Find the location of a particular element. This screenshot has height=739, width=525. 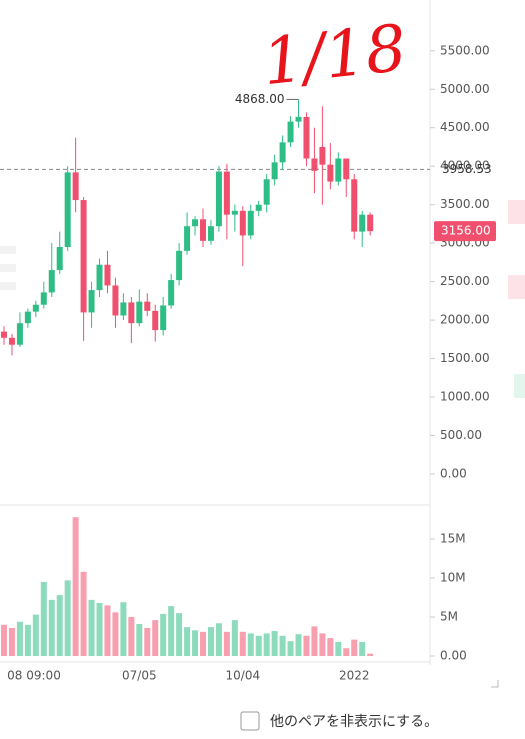

y-tick-label: 10M is located at coordinates (453, 578).